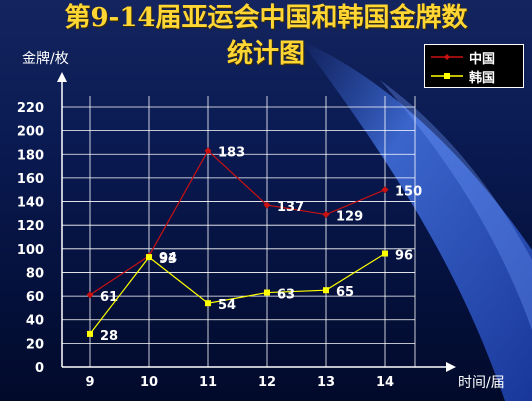  Describe the element at coordinates (482, 78) in the screenshot. I see `legend-label-korea: 韩国` at that location.